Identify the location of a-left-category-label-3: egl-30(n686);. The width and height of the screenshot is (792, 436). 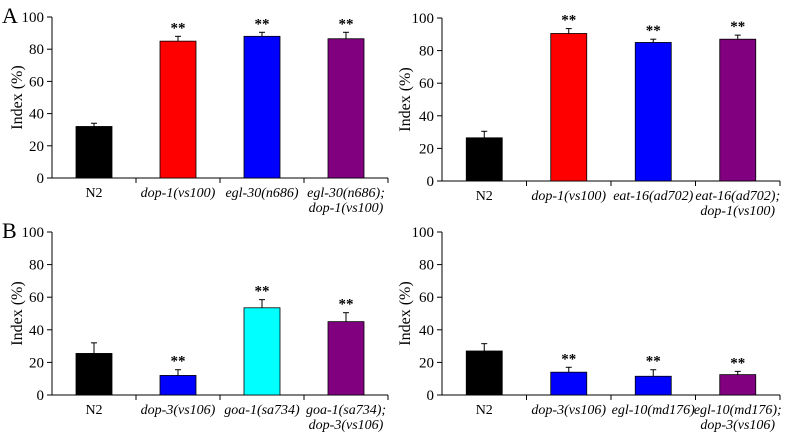
(346, 193).